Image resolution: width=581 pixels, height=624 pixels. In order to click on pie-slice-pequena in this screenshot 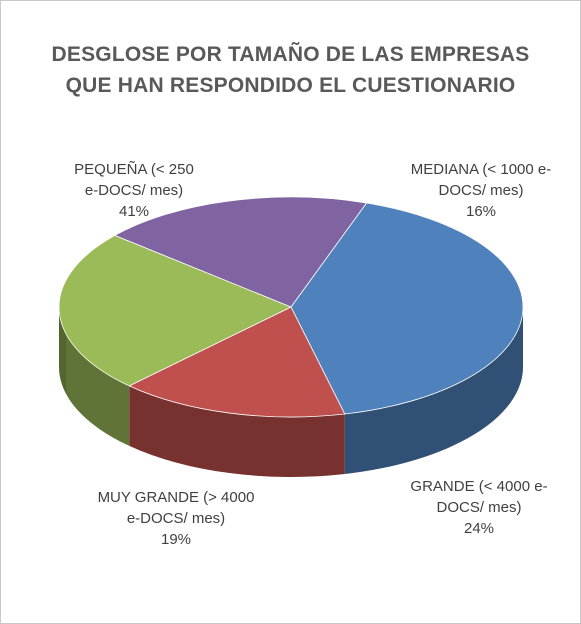, I will do `click(407, 308)`.